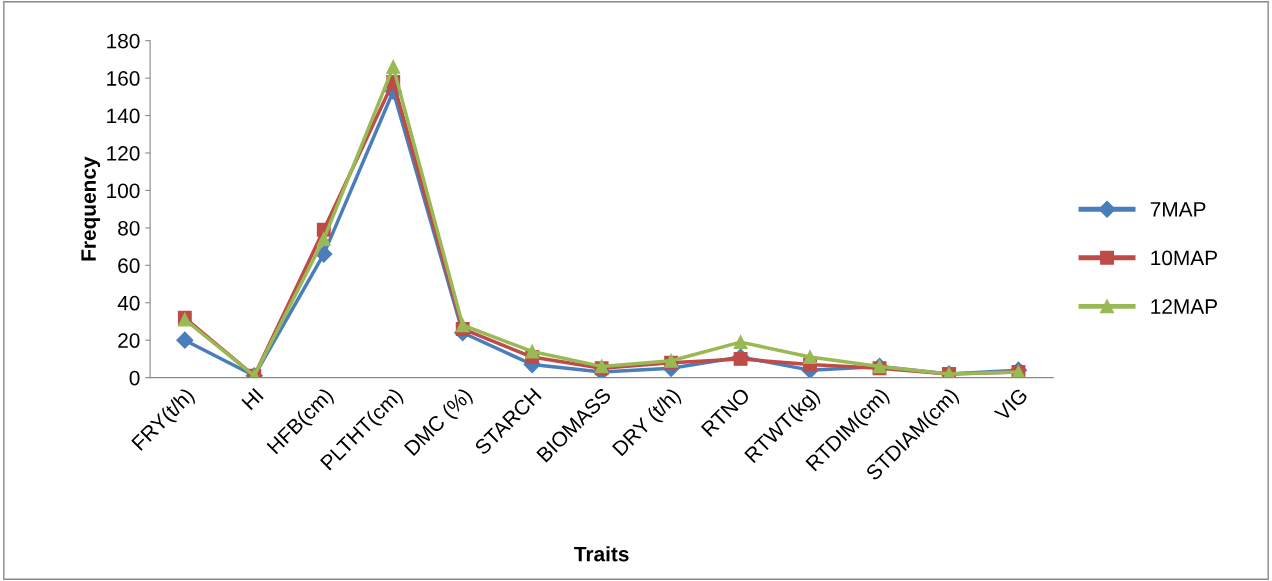 This screenshot has width=1272, height=581. I want to click on legend-label: 12MAP, so click(1184, 306).